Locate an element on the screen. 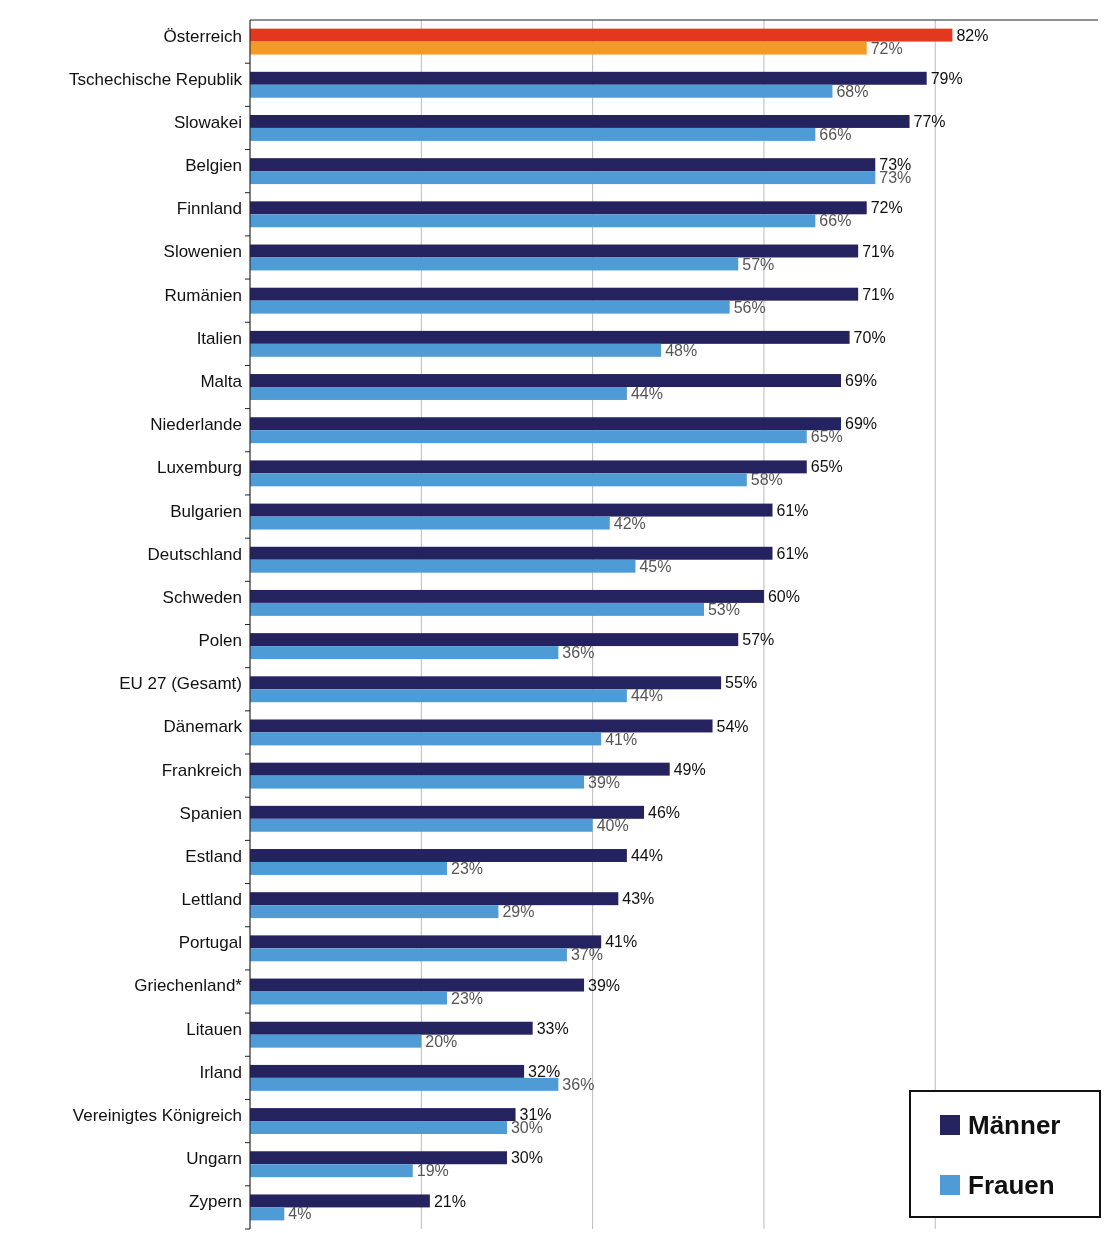 Image resolution: width=1110 pixels, height=1233 pixels. data-label: 33% is located at coordinates (552, 1028).